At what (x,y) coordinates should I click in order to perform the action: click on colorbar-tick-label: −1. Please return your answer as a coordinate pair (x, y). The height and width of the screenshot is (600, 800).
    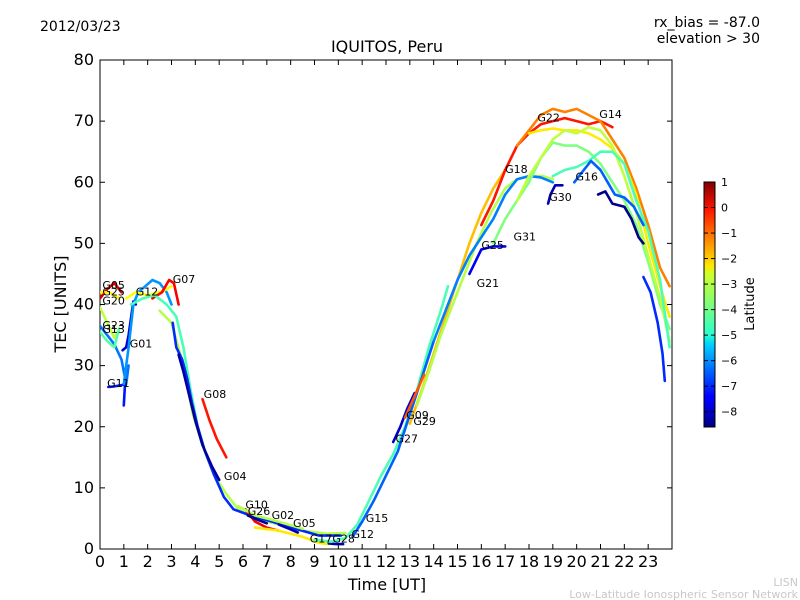
    Looking at the image, I should click on (729, 233).